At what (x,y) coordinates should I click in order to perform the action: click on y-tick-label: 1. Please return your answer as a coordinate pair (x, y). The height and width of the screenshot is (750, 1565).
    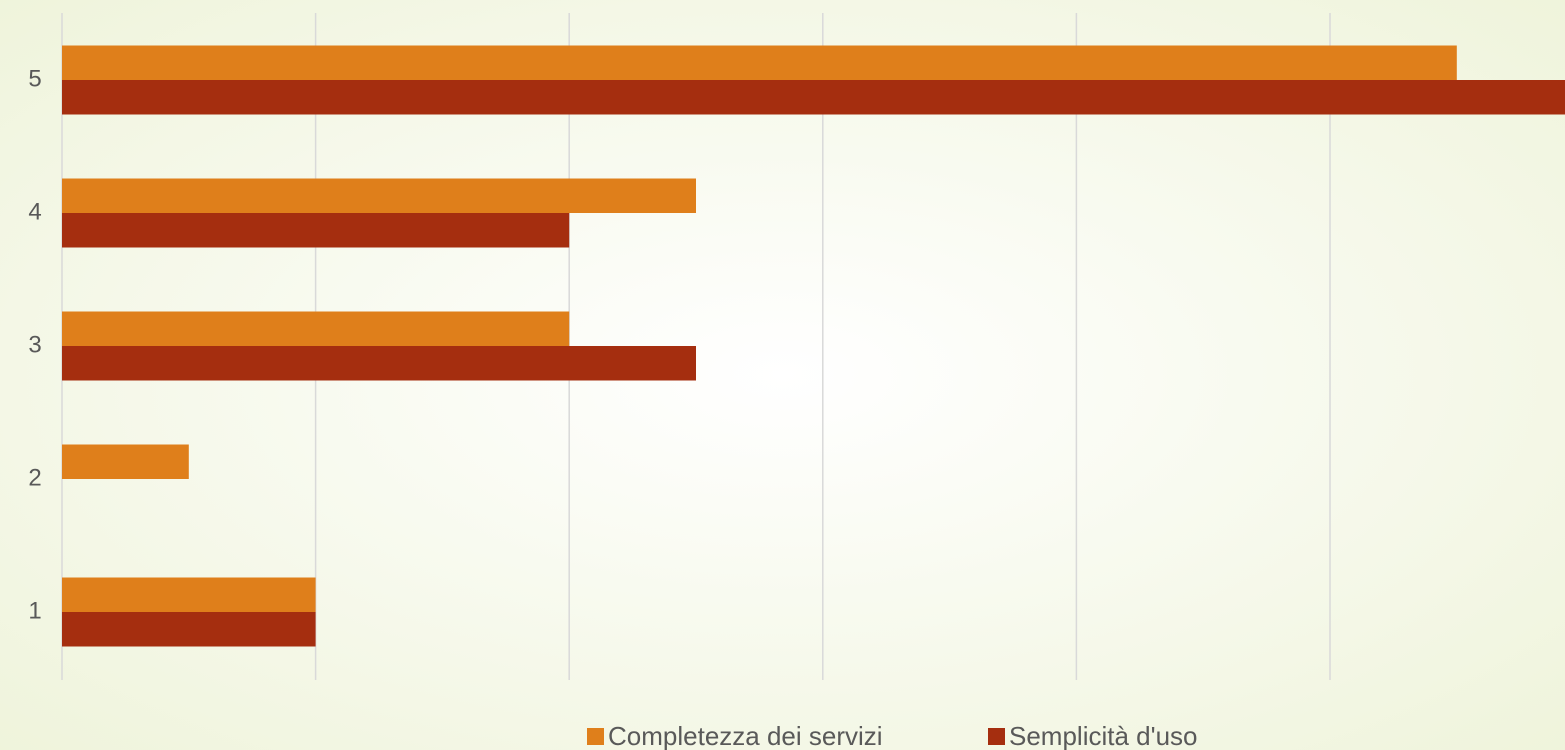
    Looking at the image, I should click on (34, 610).